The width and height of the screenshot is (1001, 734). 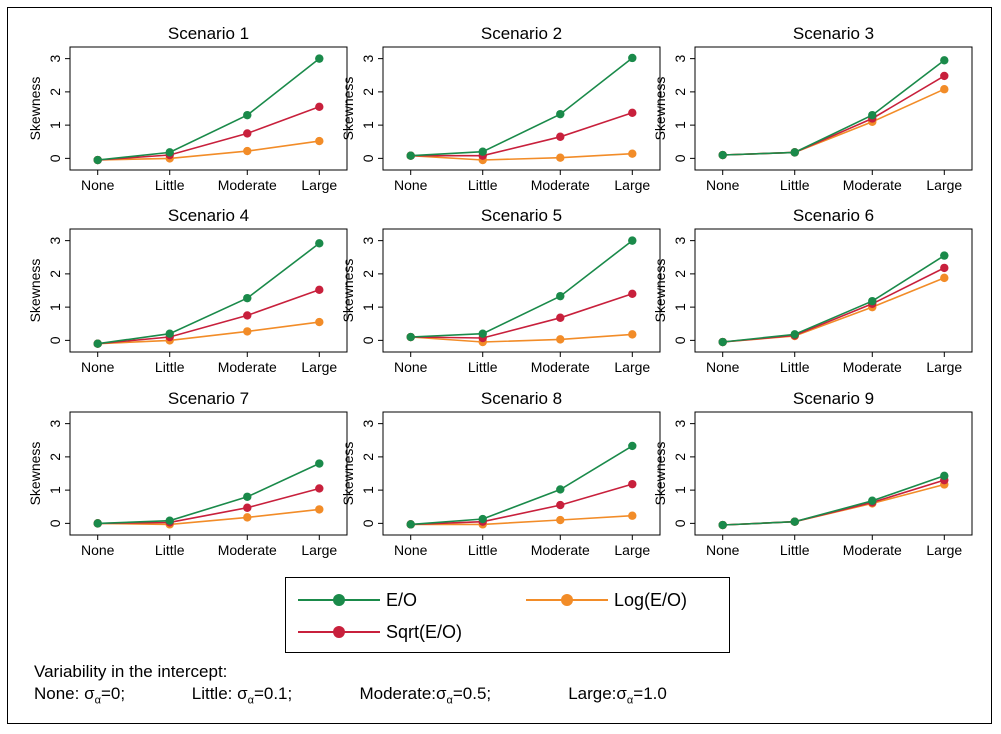 I want to click on note-heading: Variability in the intercept:, so click(x=131, y=671).